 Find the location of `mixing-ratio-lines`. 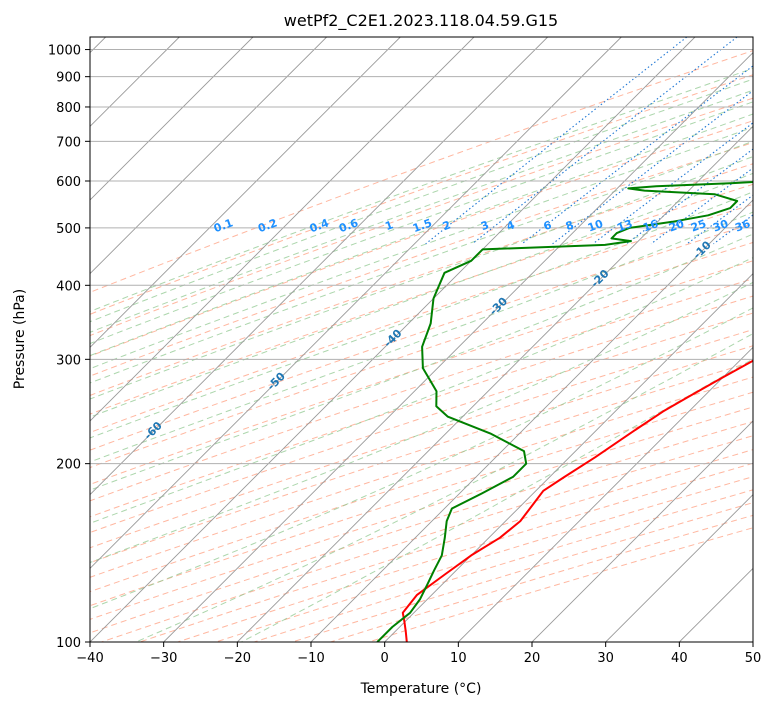

mixing-ratio-lines is located at coordinates (589, 141).